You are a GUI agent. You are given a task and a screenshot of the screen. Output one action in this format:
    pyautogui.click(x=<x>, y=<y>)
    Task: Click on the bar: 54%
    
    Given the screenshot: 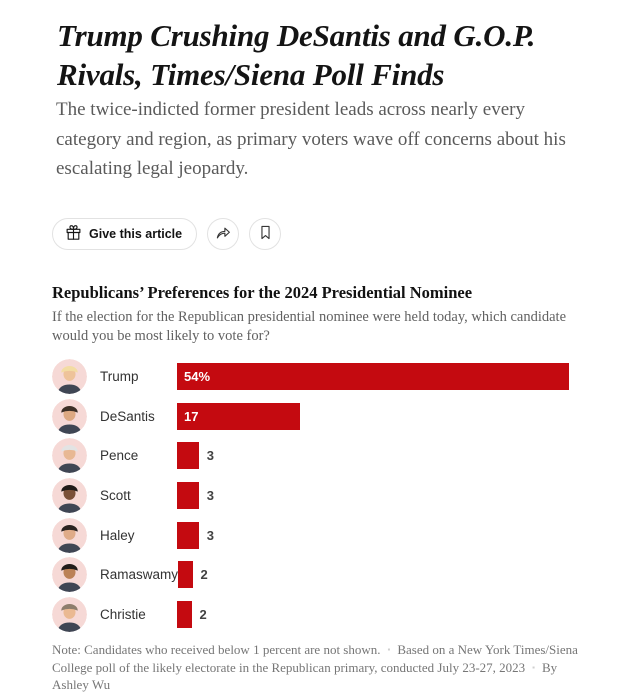 What is the action you would take?
    pyautogui.click(x=373, y=377)
    